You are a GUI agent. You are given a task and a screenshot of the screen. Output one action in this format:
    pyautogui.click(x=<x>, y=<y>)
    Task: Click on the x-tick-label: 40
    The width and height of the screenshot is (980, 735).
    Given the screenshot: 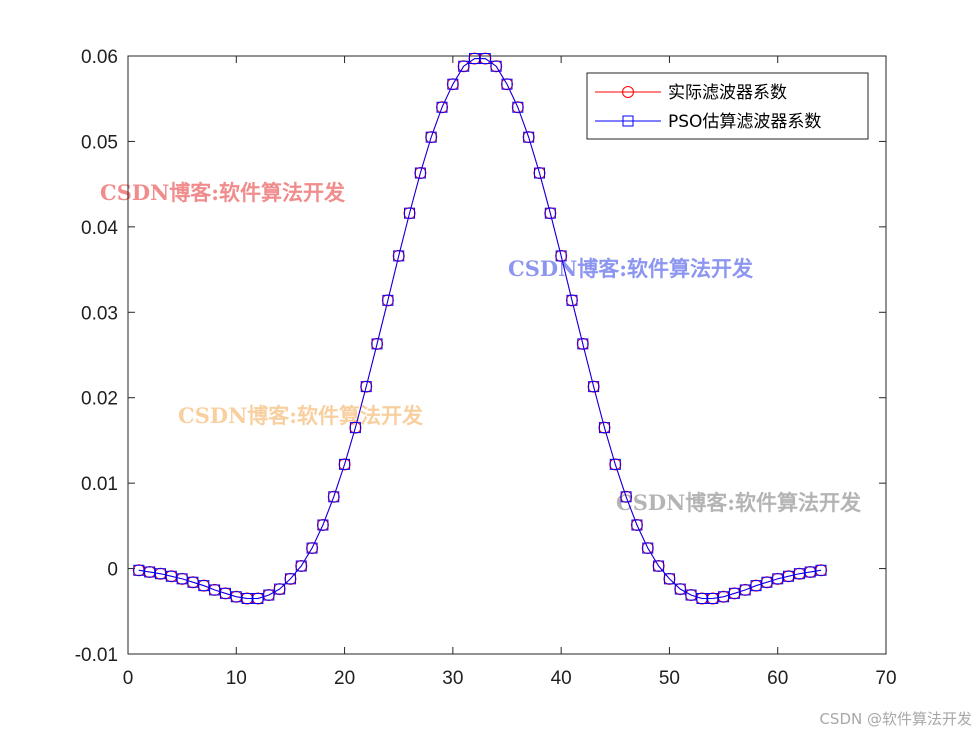 What is the action you would take?
    pyautogui.click(x=561, y=678)
    